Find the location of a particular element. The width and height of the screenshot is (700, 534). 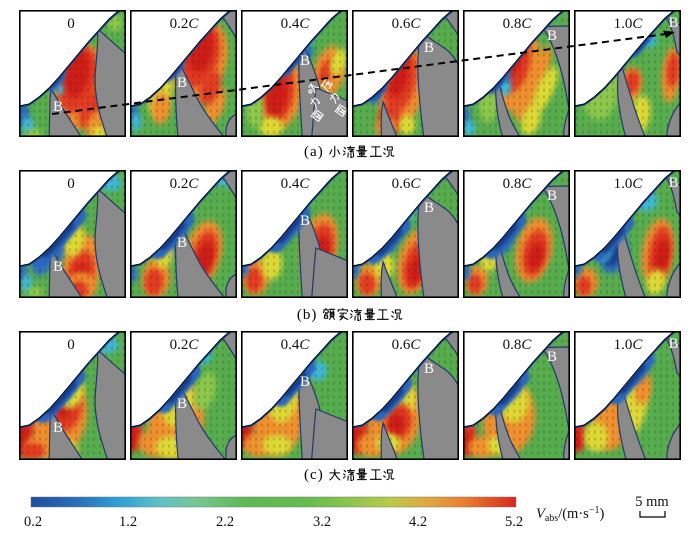

svg-text: 1.2 is located at coordinates (128, 522).